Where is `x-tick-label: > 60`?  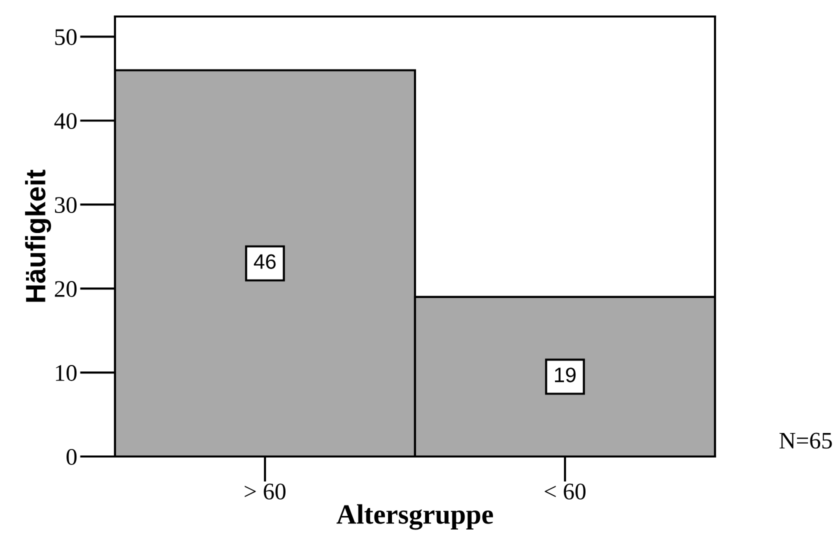
x-tick-label: > 60 is located at coordinates (265, 492).